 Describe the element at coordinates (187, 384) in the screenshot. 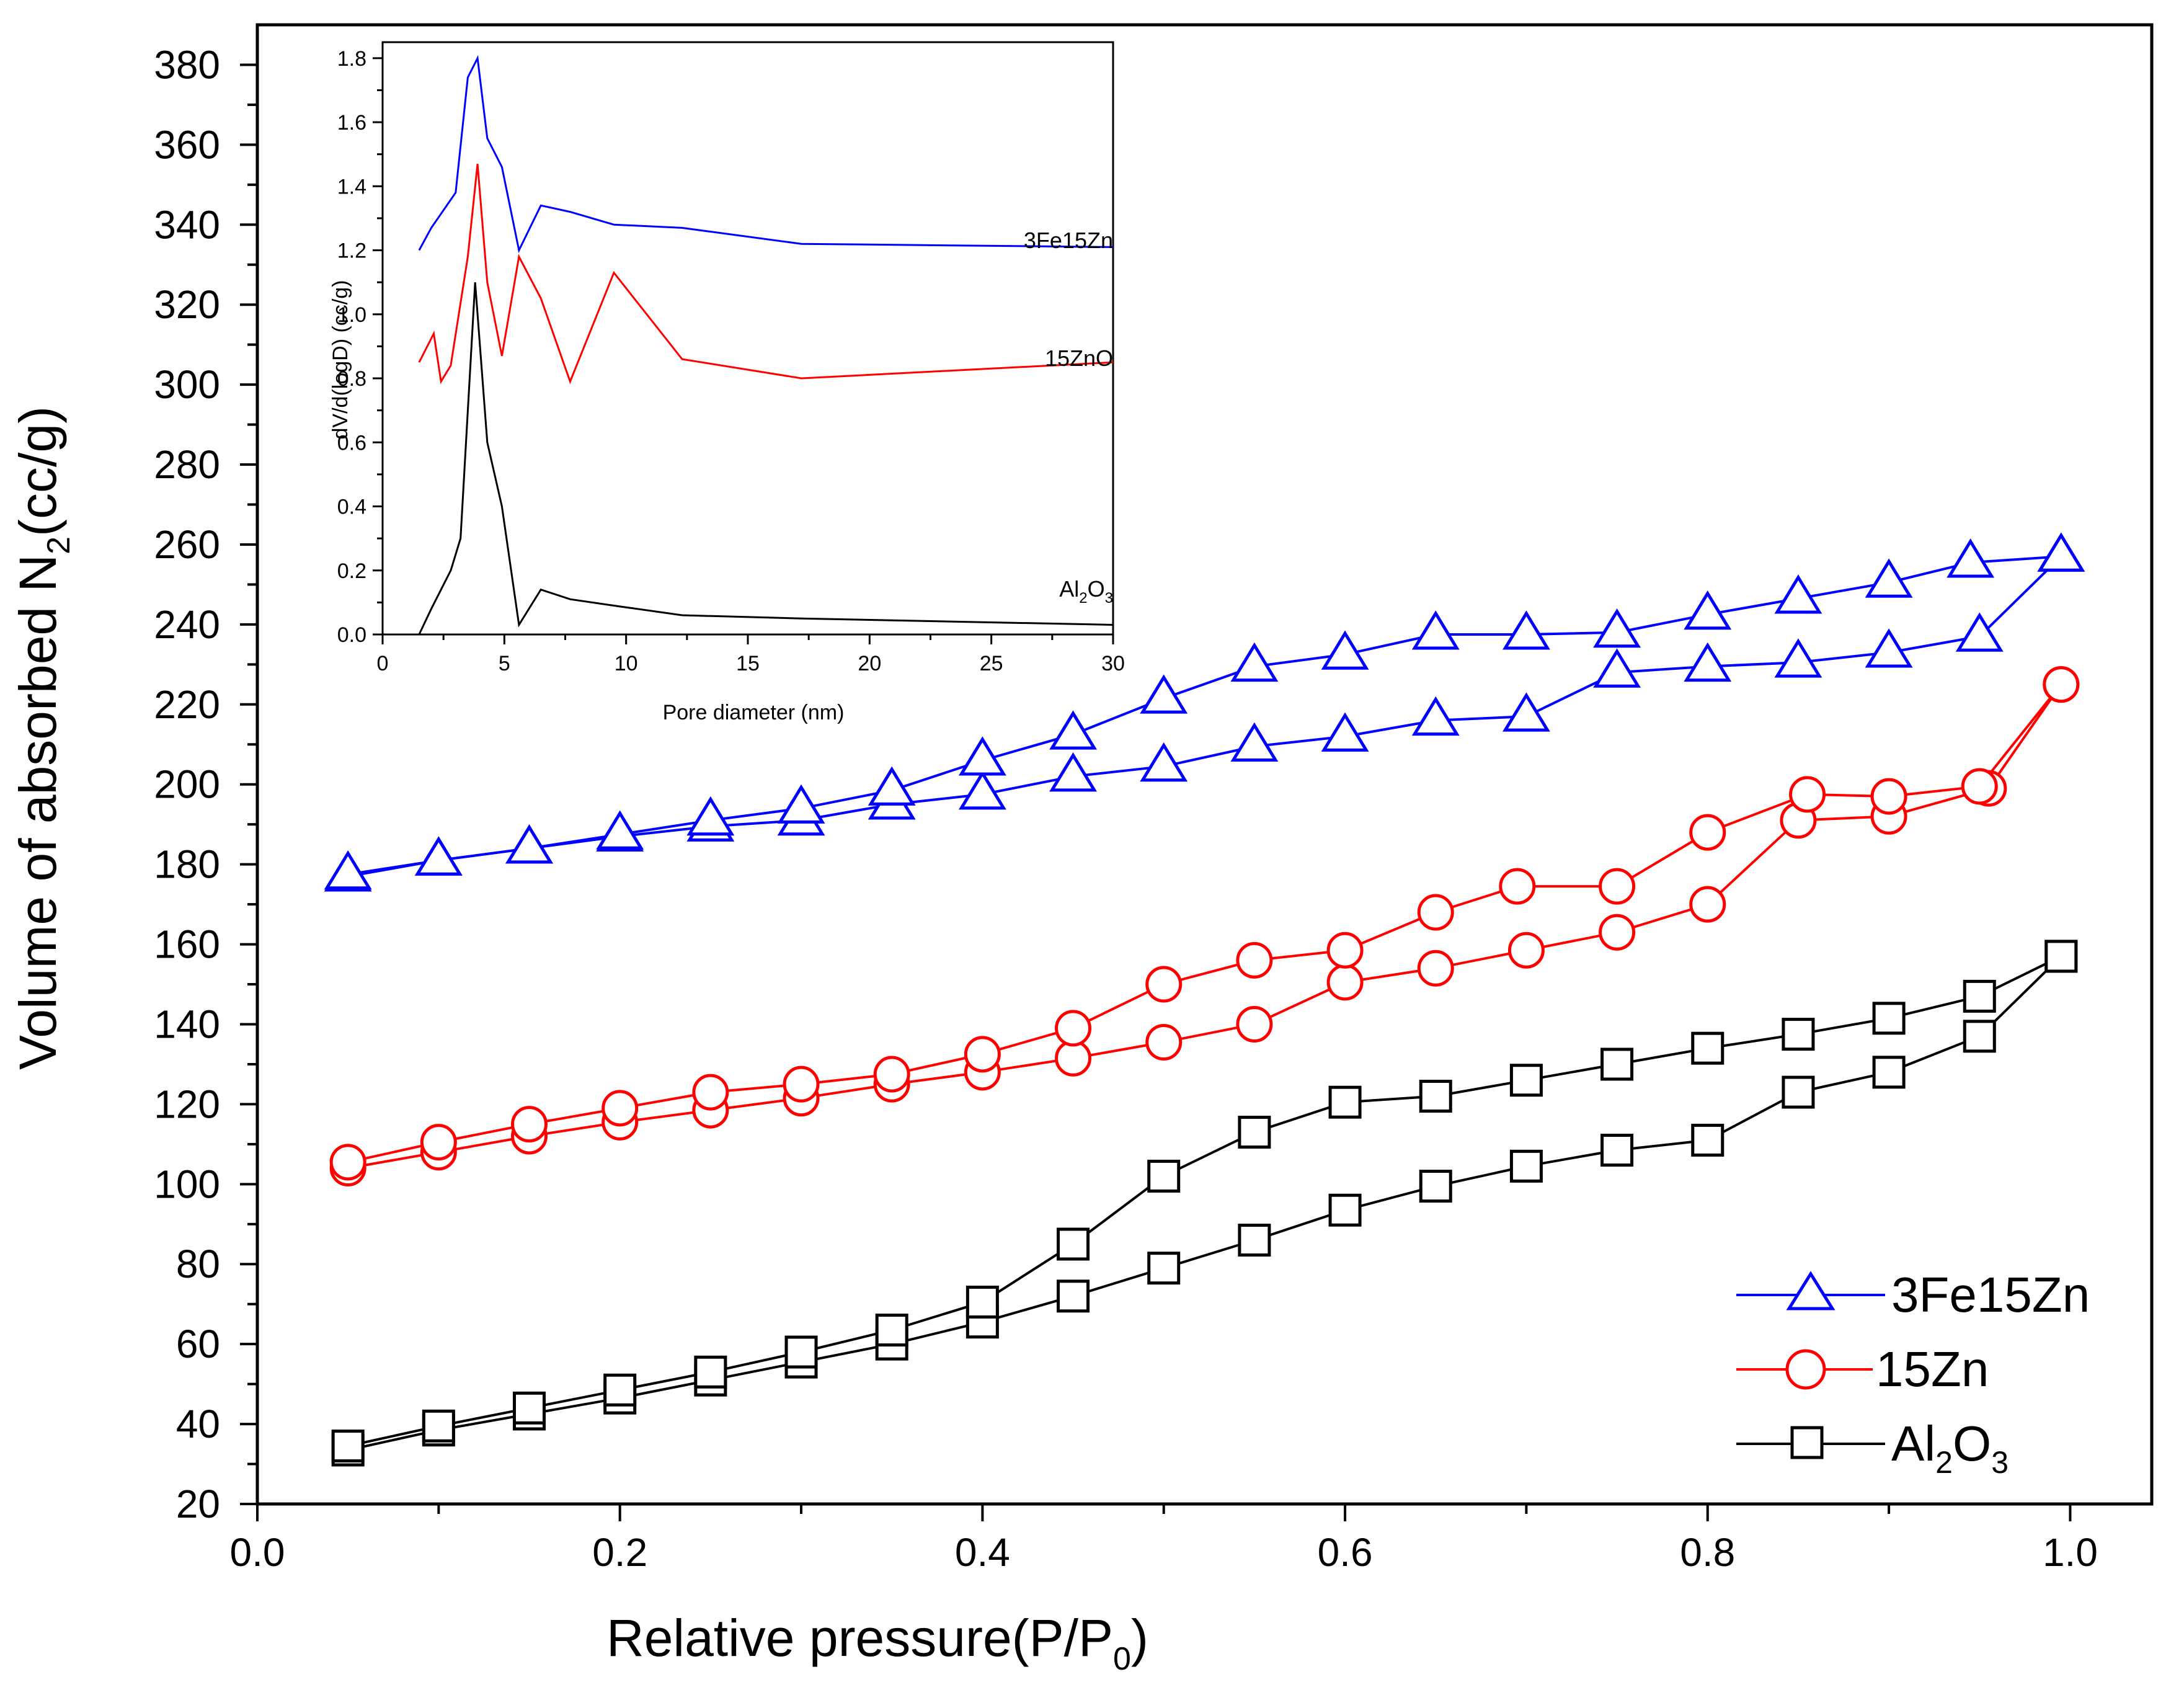

I see `main-y-tick-label: 300` at that location.